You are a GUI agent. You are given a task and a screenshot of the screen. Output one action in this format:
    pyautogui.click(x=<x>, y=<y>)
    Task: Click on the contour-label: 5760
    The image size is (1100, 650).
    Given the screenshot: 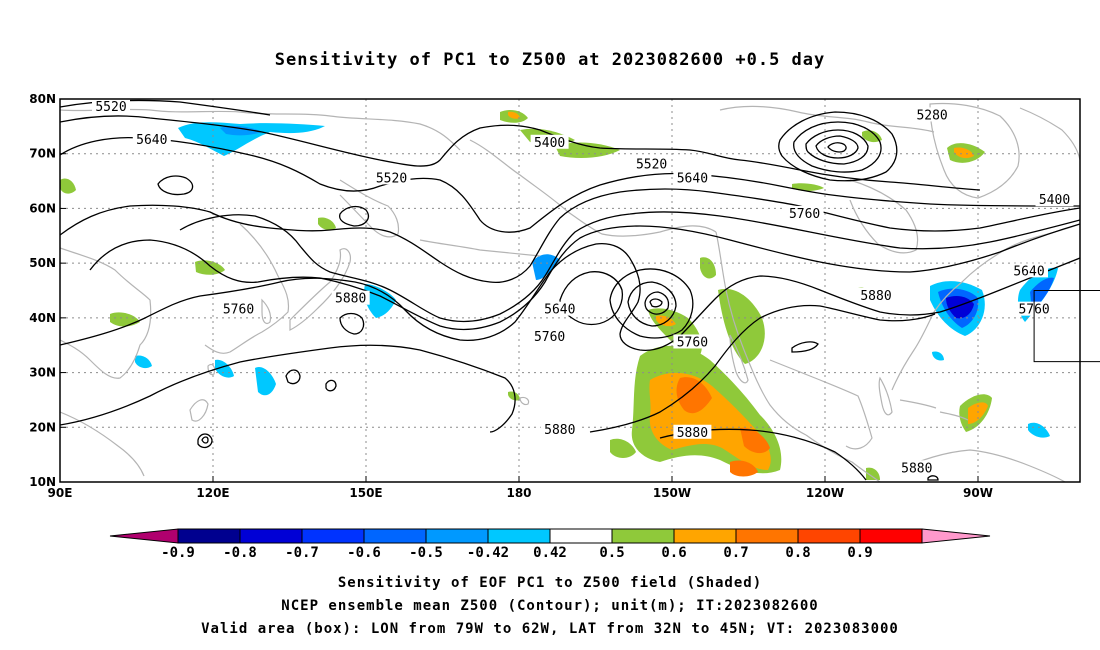 What is the action you would take?
    pyautogui.click(x=238, y=310)
    